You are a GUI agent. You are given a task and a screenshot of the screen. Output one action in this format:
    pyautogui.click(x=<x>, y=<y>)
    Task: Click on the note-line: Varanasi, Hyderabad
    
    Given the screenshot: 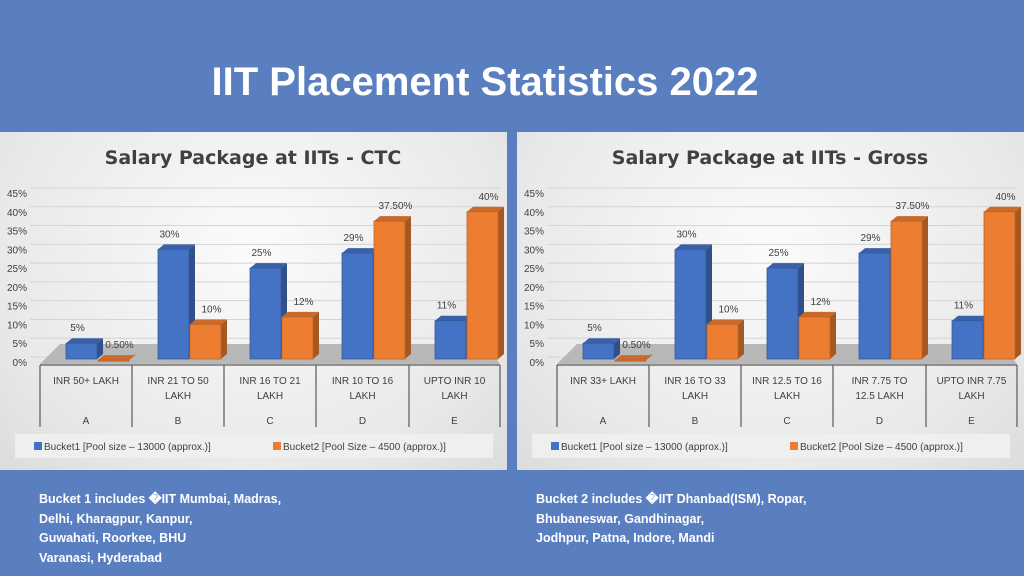 What is the action you would take?
    pyautogui.click(x=100, y=557)
    